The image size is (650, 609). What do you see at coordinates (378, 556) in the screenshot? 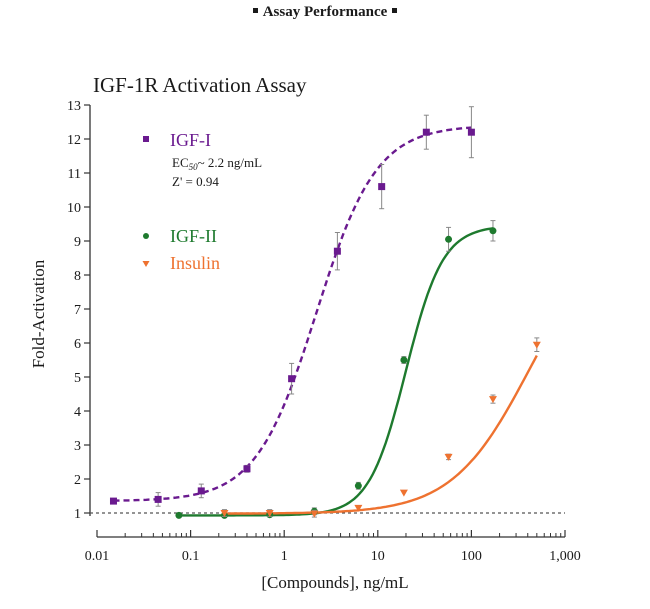
I see `x-tick-label: 10` at bounding box center [378, 556].